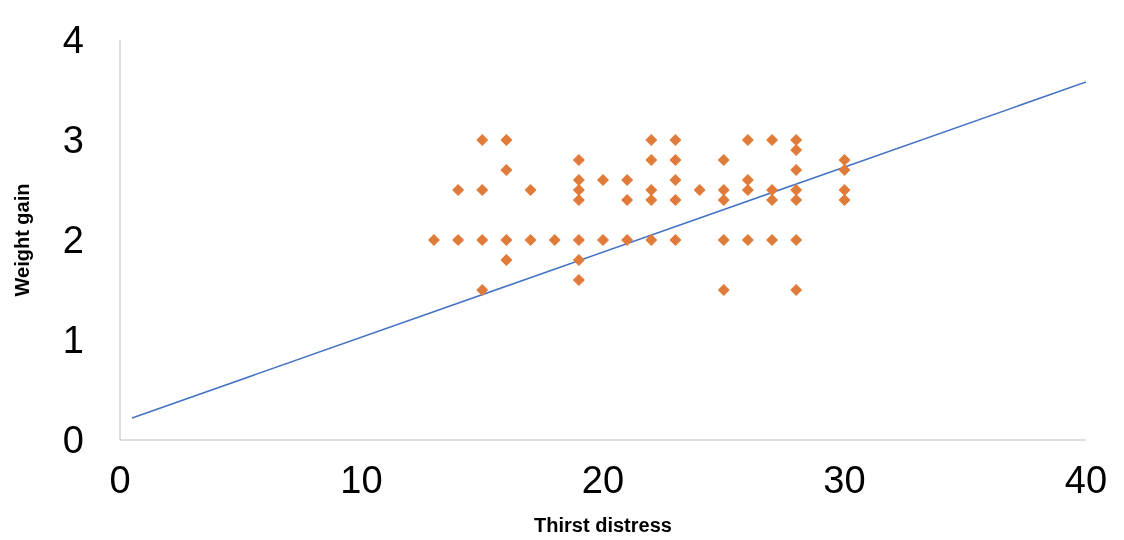 Image resolution: width=1124 pixels, height=540 pixels. Describe the element at coordinates (22, 240) in the screenshot. I see `y-axis-title: Weight gain` at that location.